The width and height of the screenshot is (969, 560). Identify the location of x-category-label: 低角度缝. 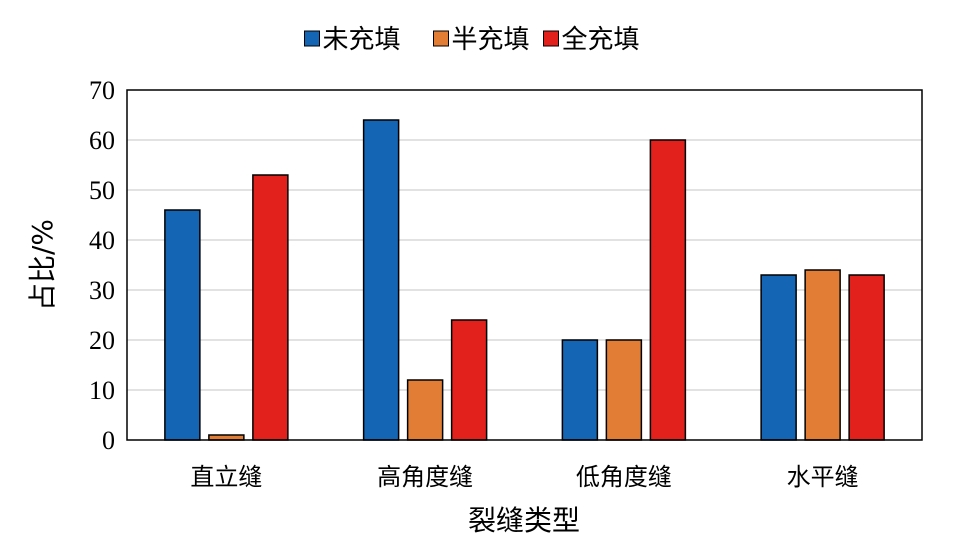
(624, 477).